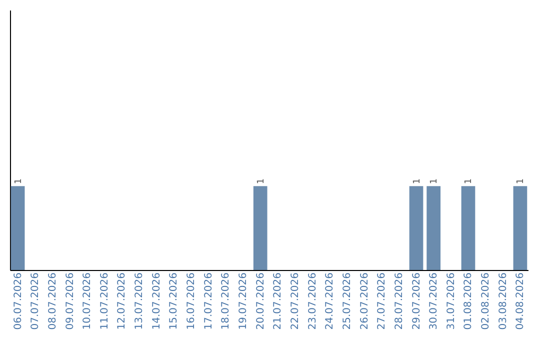 The height and width of the screenshot is (340, 540). What do you see at coordinates (416, 301) in the screenshot?
I see `x-tick-label: 29.07.2026` at bounding box center [416, 301].